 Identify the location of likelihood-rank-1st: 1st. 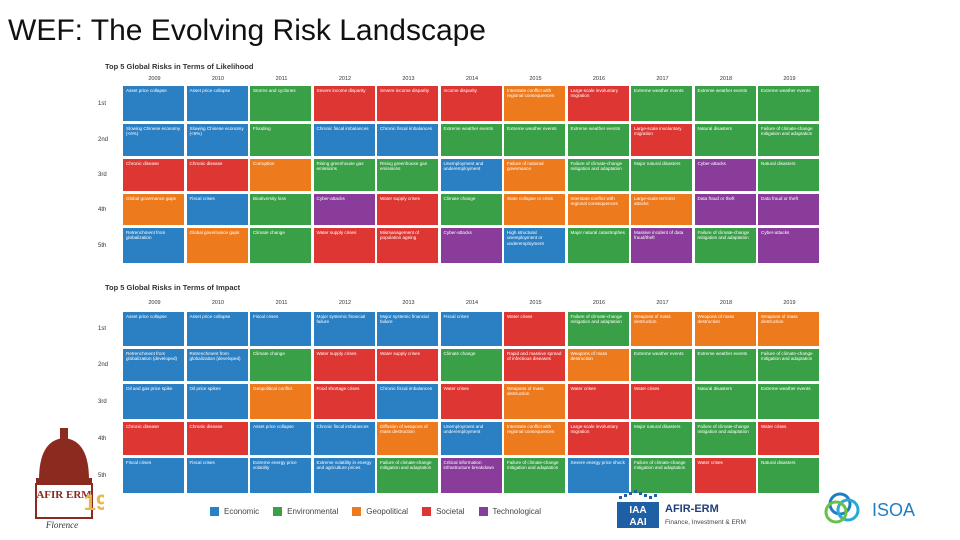
(102, 103).